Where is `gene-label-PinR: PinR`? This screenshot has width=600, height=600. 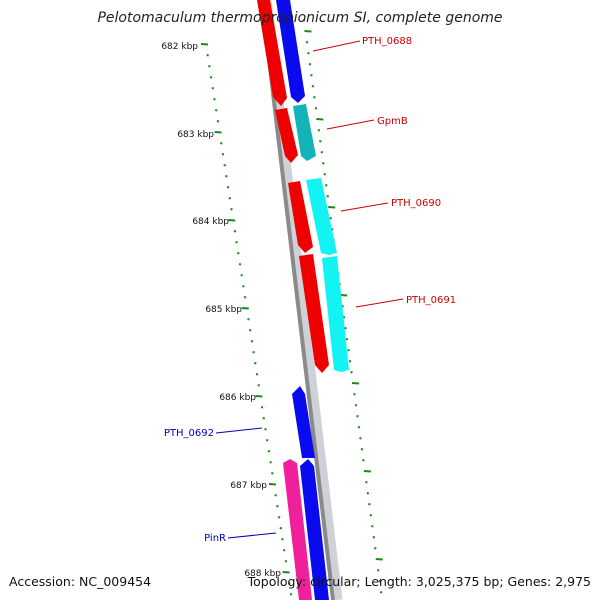
gene-label-PinR: PinR is located at coordinates (215, 538).